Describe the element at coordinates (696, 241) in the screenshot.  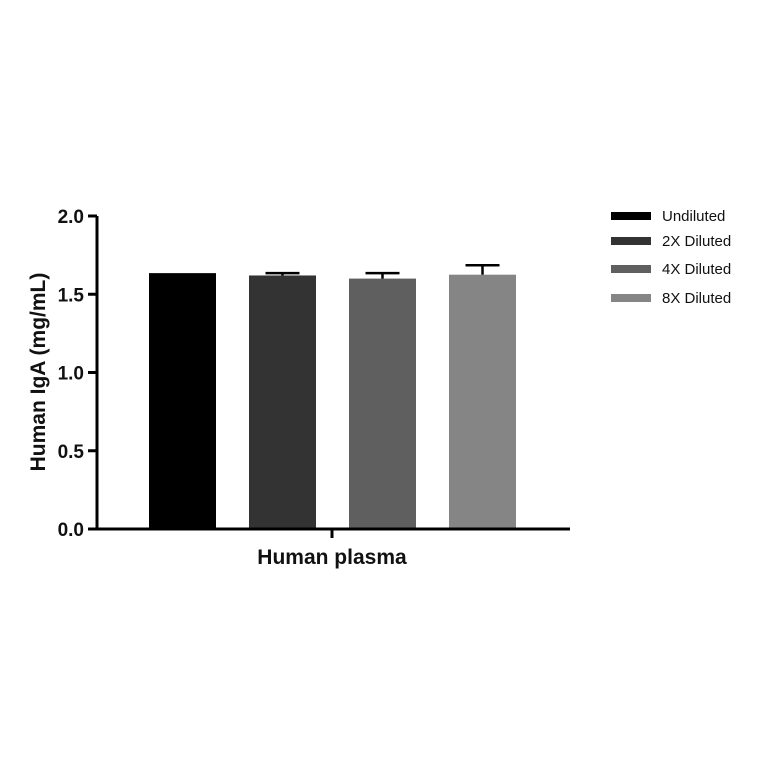
I see `legend-label: 2X Diluted` at that location.